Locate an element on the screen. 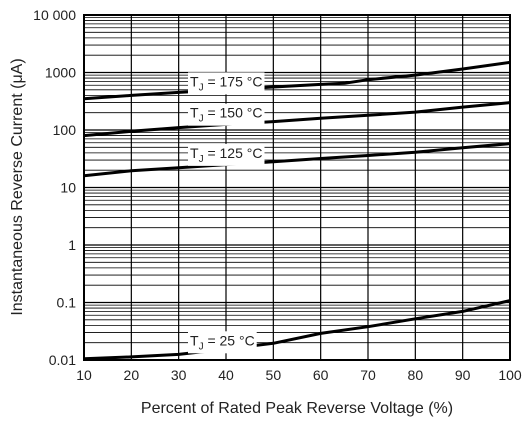 This screenshot has height=421, width=524. curve-label: TJ = 175 °C is located at coordinates (226, 83).